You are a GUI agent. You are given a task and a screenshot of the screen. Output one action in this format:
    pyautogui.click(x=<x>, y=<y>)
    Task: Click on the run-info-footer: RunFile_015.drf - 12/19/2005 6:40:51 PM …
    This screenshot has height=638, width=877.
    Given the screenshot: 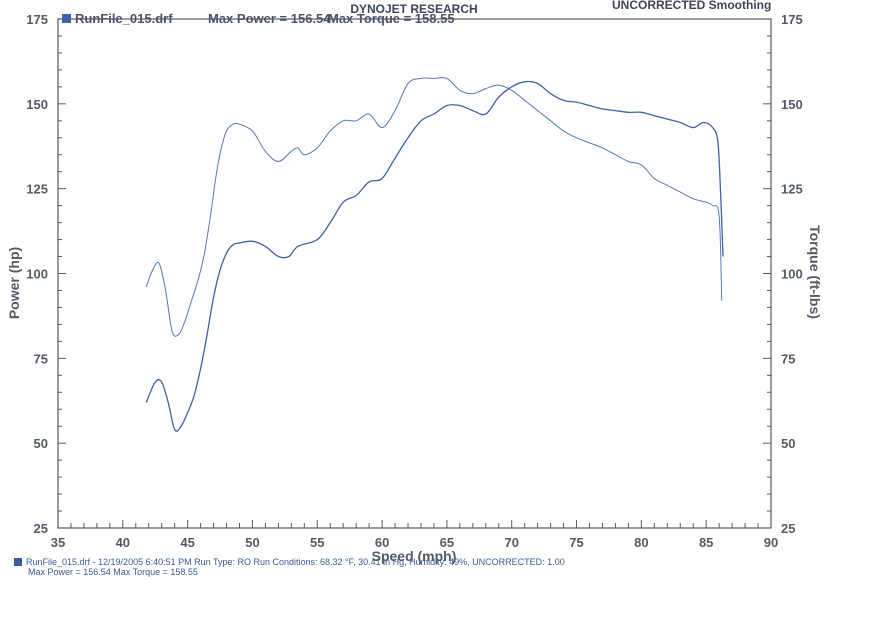 What is the action you would take?
    pyautogui.click(x=314, y=567)
    